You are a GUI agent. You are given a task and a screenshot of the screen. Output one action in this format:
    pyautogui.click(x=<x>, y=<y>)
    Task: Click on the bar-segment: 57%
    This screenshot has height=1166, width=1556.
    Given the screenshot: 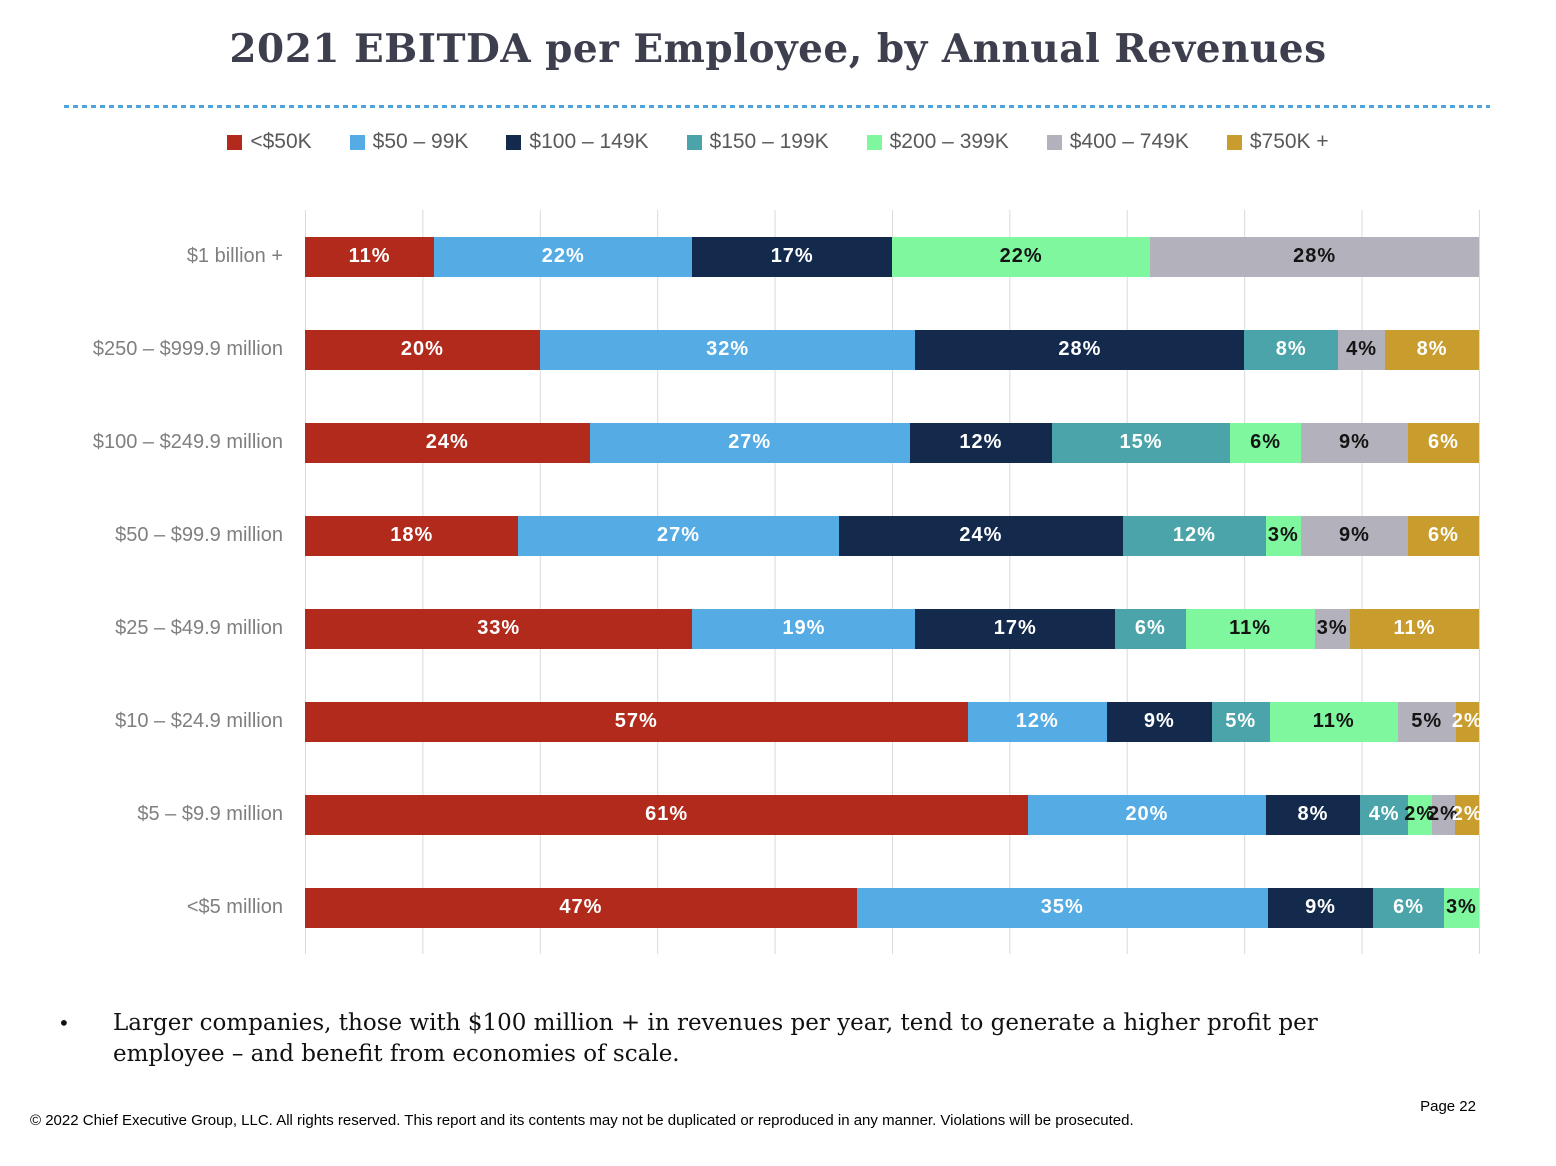 What is the action you would take?
    pyautogui.click(x=636, y=721)
    